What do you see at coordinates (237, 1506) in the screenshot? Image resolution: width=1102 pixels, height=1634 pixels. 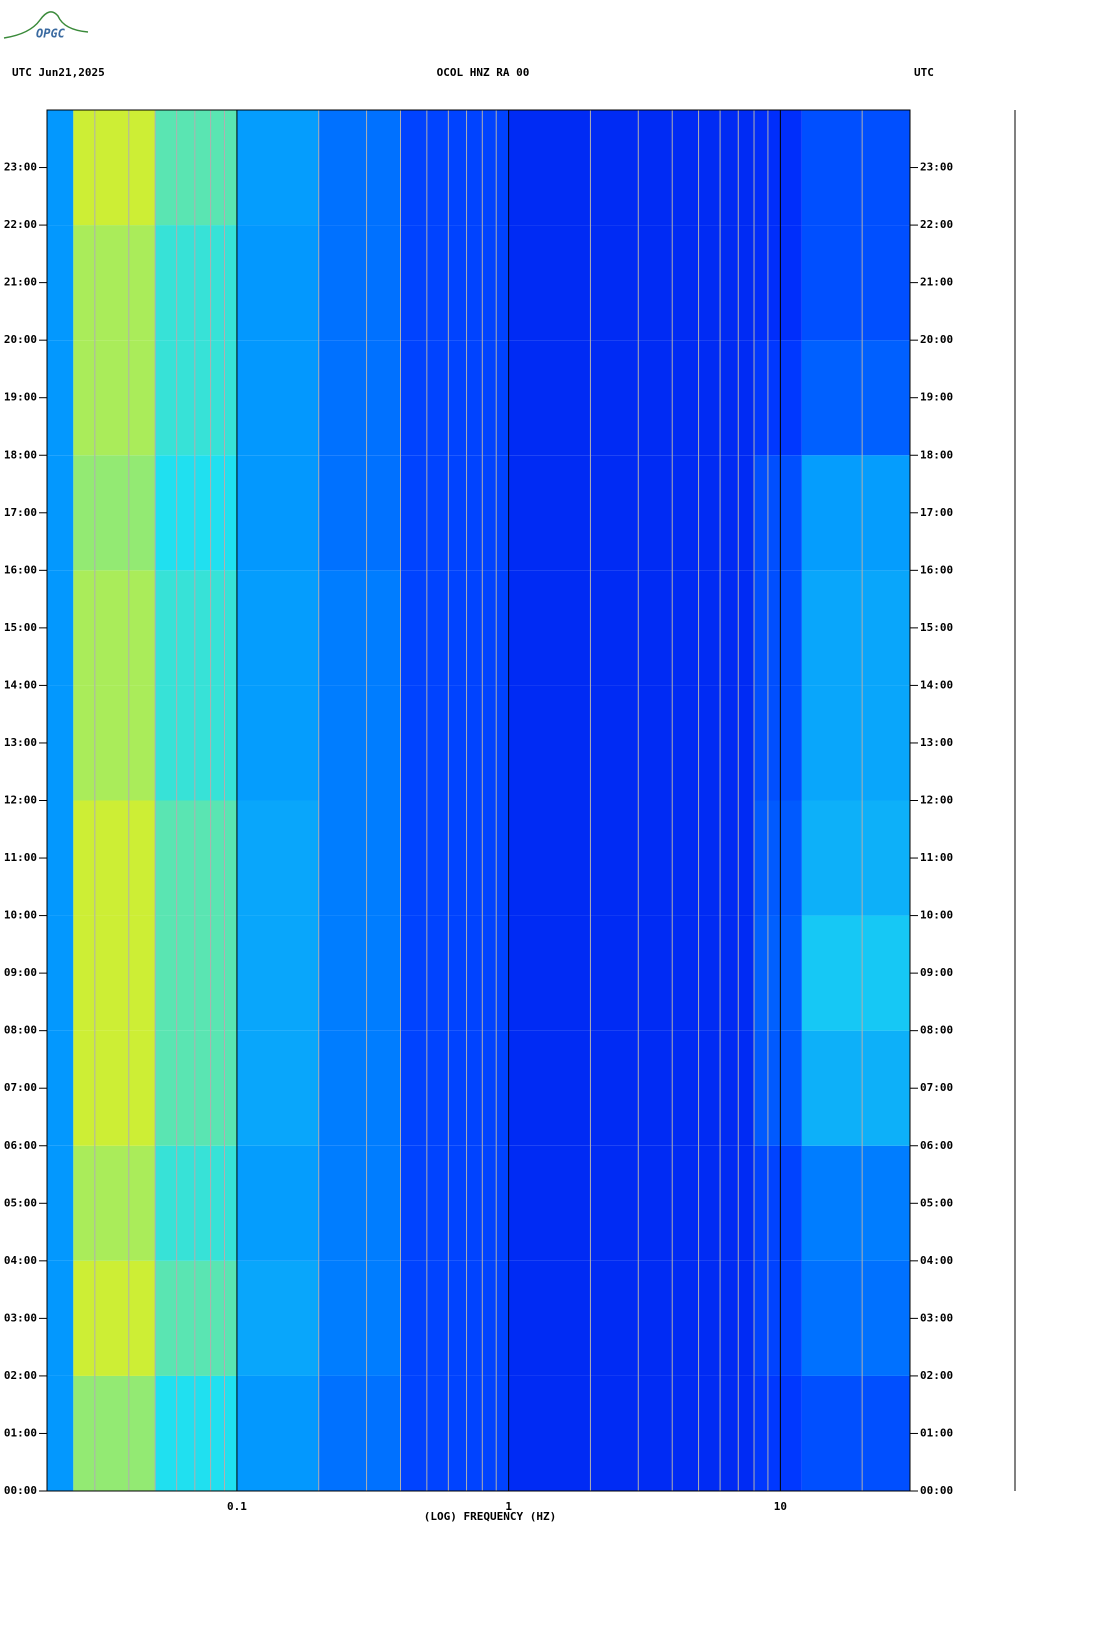 I see `x-tick-label: 0.1` at bounding box center [237, 1506].